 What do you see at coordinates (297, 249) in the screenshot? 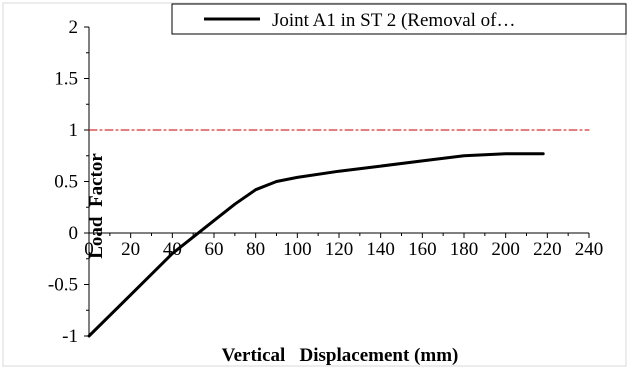
I see `x-tick-label: 100` at bounding box center [297, 249].